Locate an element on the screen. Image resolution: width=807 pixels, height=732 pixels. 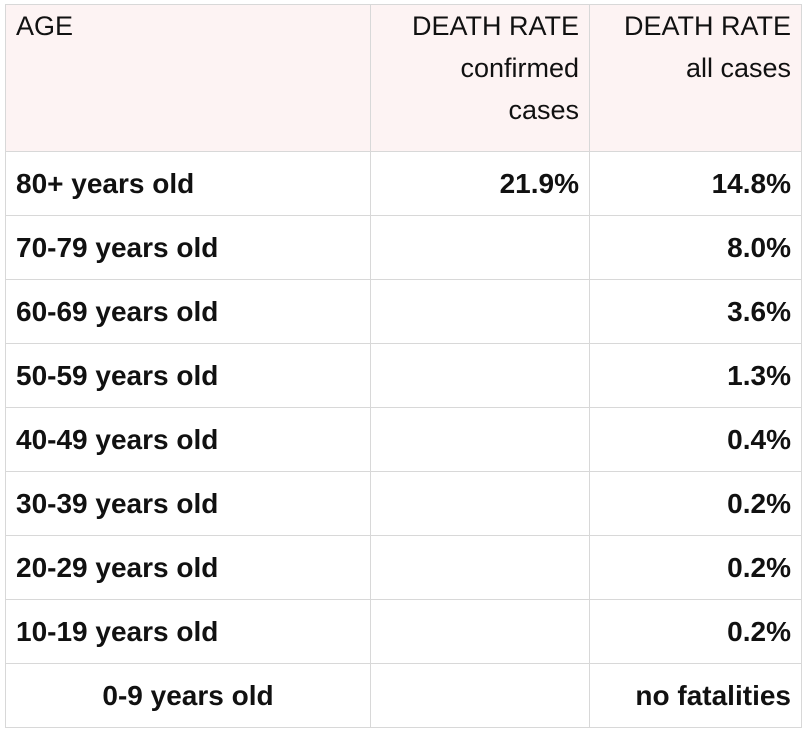
table-row: 40-49 years old 0.4% is located at coordinates (403, 439).